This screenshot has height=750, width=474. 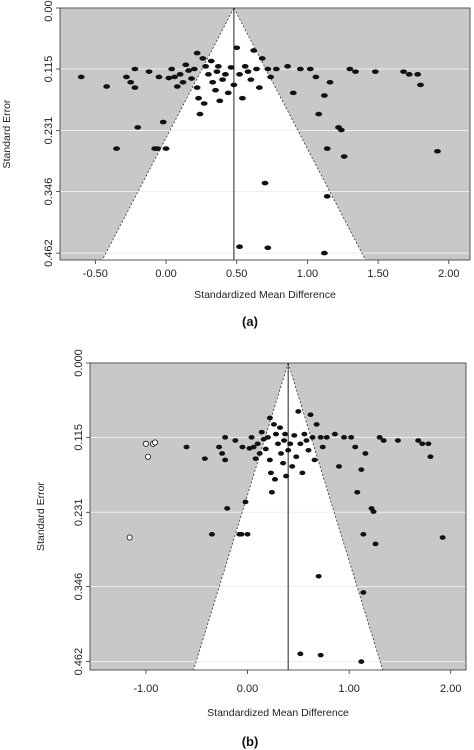 I want to click on x-tick-label: -0.50, so click(x=95, y=274).